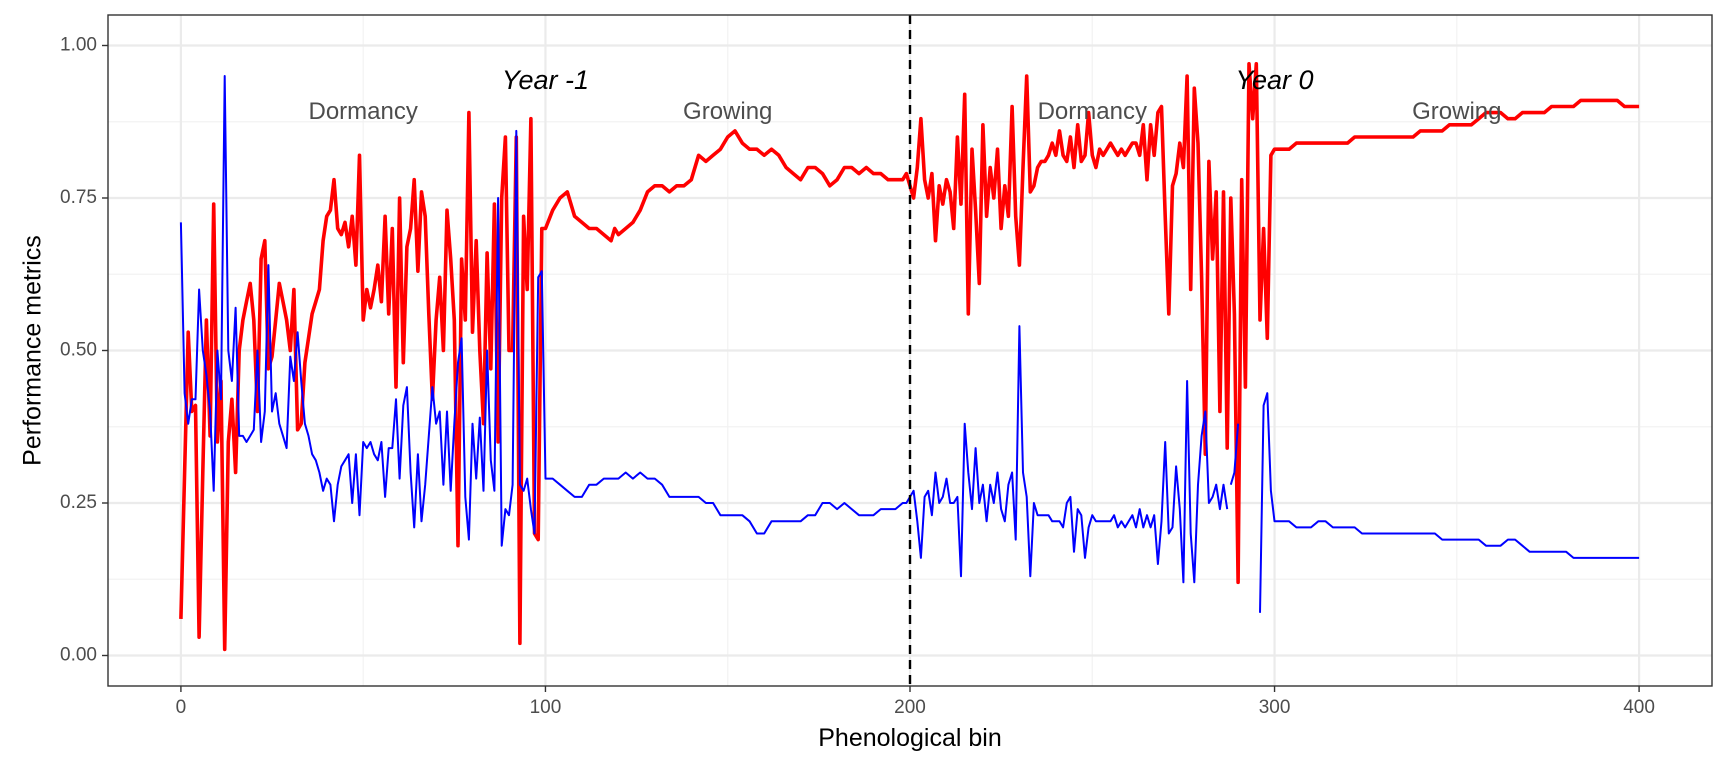 This screenshot has height=768, width=1728. What do you see at coordinates (910, 707) in the screenshot?
I see `x-tick-label: 200` at bounding box center [910, 707].